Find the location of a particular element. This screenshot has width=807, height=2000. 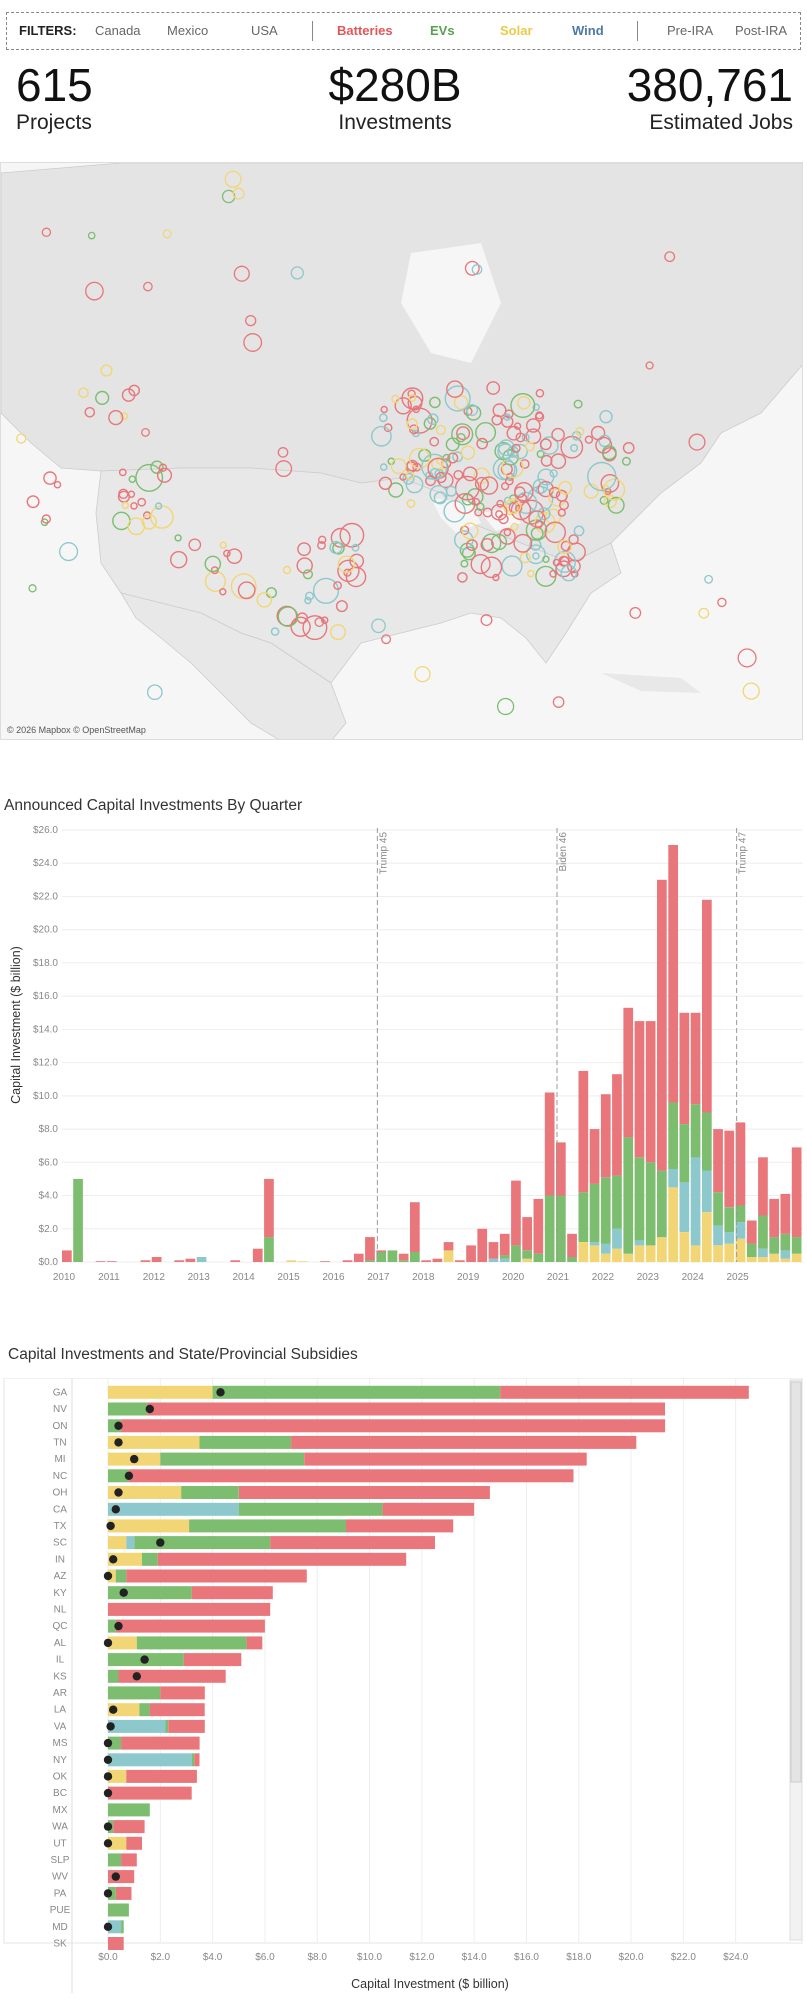

filter-mexico: Mexico is located at coordinates (188, 30).